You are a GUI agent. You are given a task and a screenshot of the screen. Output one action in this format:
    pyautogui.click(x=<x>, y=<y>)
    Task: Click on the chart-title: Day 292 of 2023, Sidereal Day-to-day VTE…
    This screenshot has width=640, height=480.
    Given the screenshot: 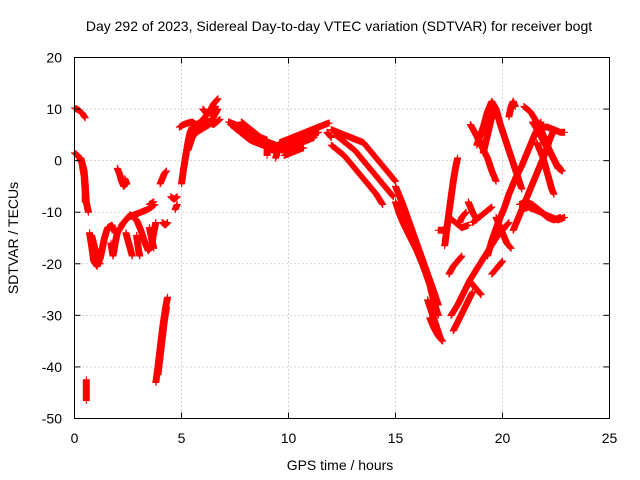 What is the action you would take?
    pyautogui.click(x=339, y=26)
    